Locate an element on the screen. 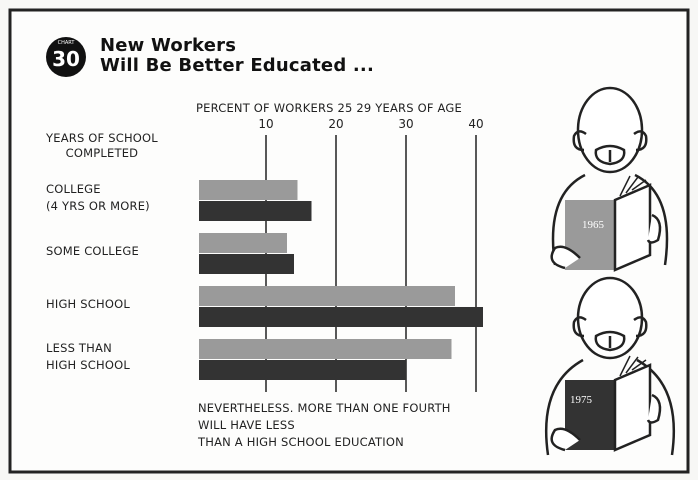  illustration-1975 is located at coordinates (610, 366).